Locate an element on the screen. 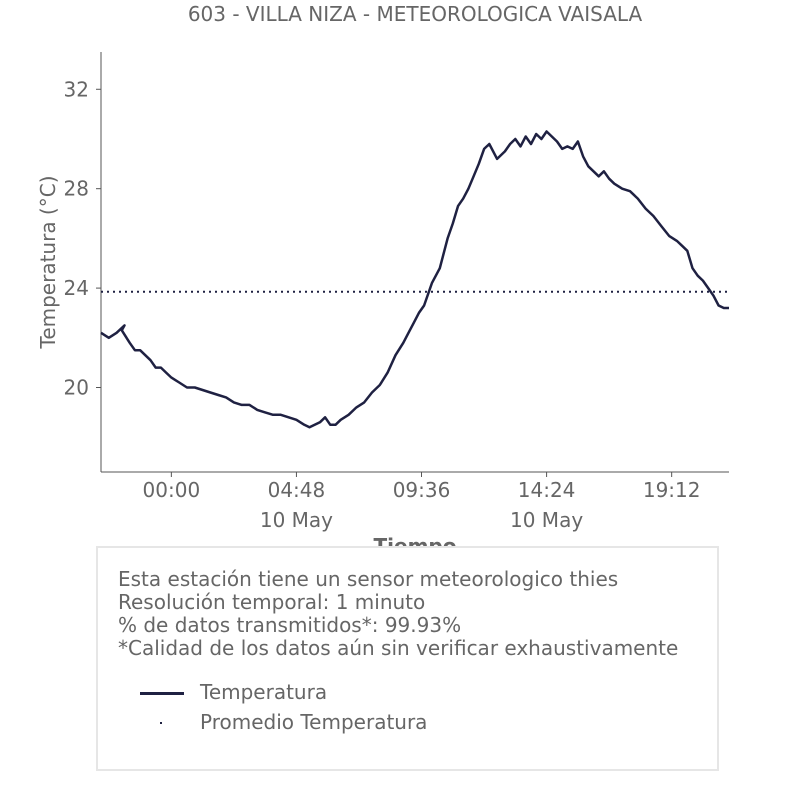 Image resolution: width=806 pixels, height=806 pixels. legend-line-swatch is located at coordinates (162, 693).